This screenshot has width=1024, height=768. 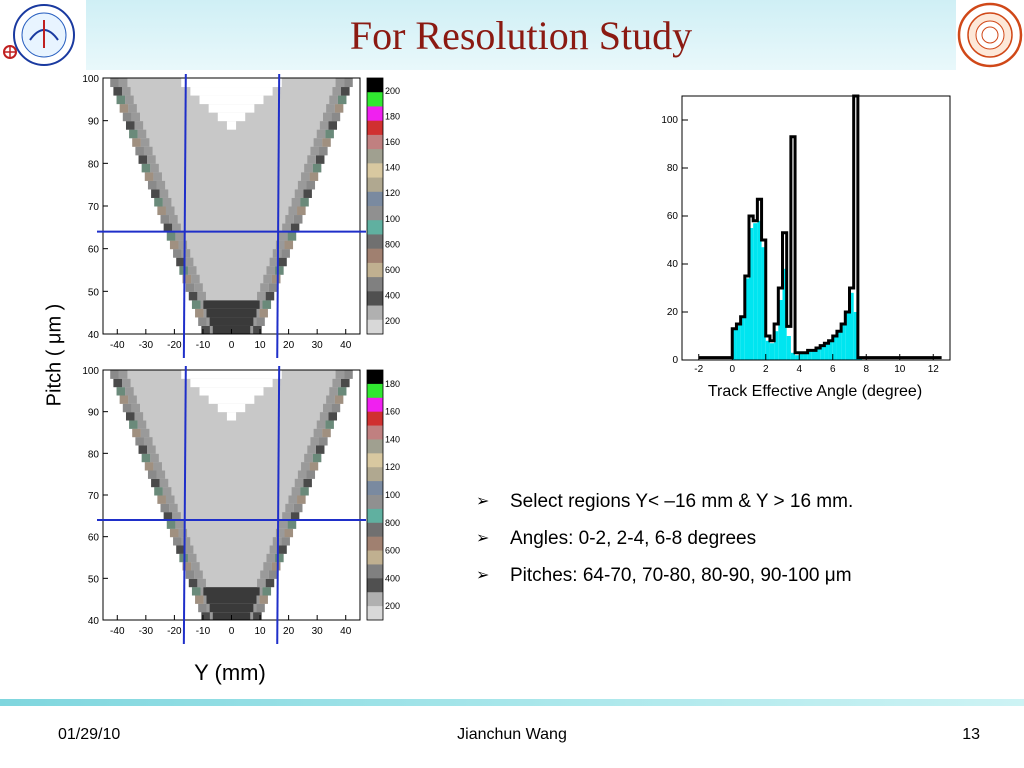 I want to click on histogram-x-tick-label: 4, so click(x=799, y=369).